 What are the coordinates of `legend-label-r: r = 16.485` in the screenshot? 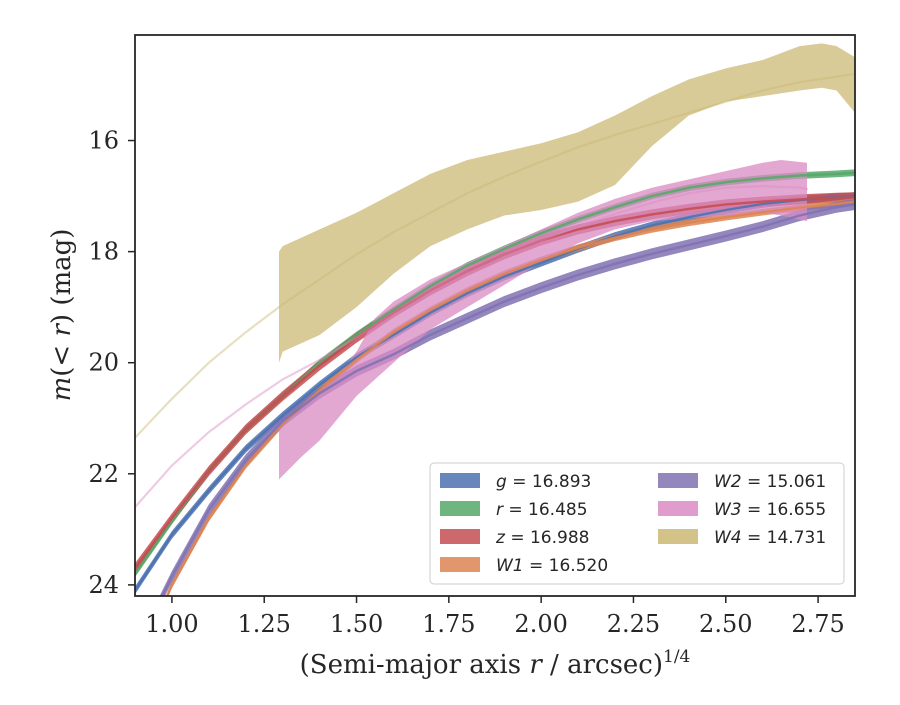 It's located at (542, 510).